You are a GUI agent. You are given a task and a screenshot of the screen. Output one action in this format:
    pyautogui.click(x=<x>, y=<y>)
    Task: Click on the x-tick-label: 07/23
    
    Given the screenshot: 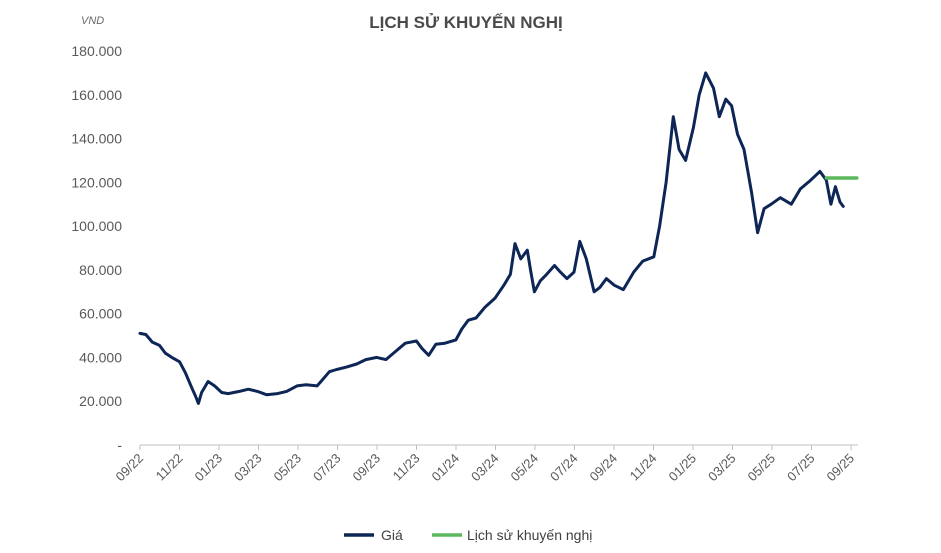 What is the action you would take?
    pyautogui.click(x=327, y=468)
    